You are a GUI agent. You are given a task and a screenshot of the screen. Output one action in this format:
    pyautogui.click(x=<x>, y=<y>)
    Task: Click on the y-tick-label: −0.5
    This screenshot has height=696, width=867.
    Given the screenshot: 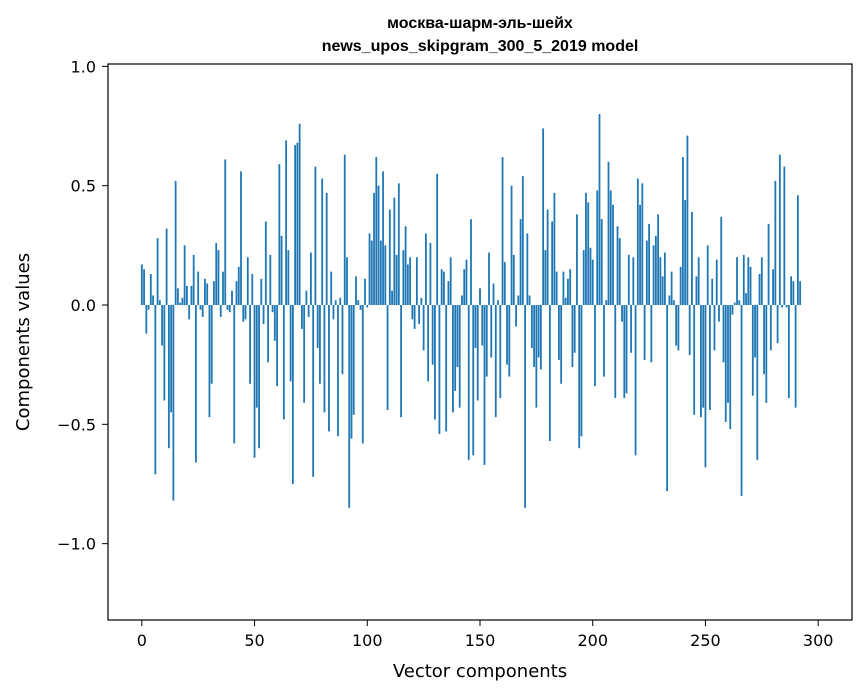 What is the action you would take?
    pyautogui.click(x=76, y=424)
    